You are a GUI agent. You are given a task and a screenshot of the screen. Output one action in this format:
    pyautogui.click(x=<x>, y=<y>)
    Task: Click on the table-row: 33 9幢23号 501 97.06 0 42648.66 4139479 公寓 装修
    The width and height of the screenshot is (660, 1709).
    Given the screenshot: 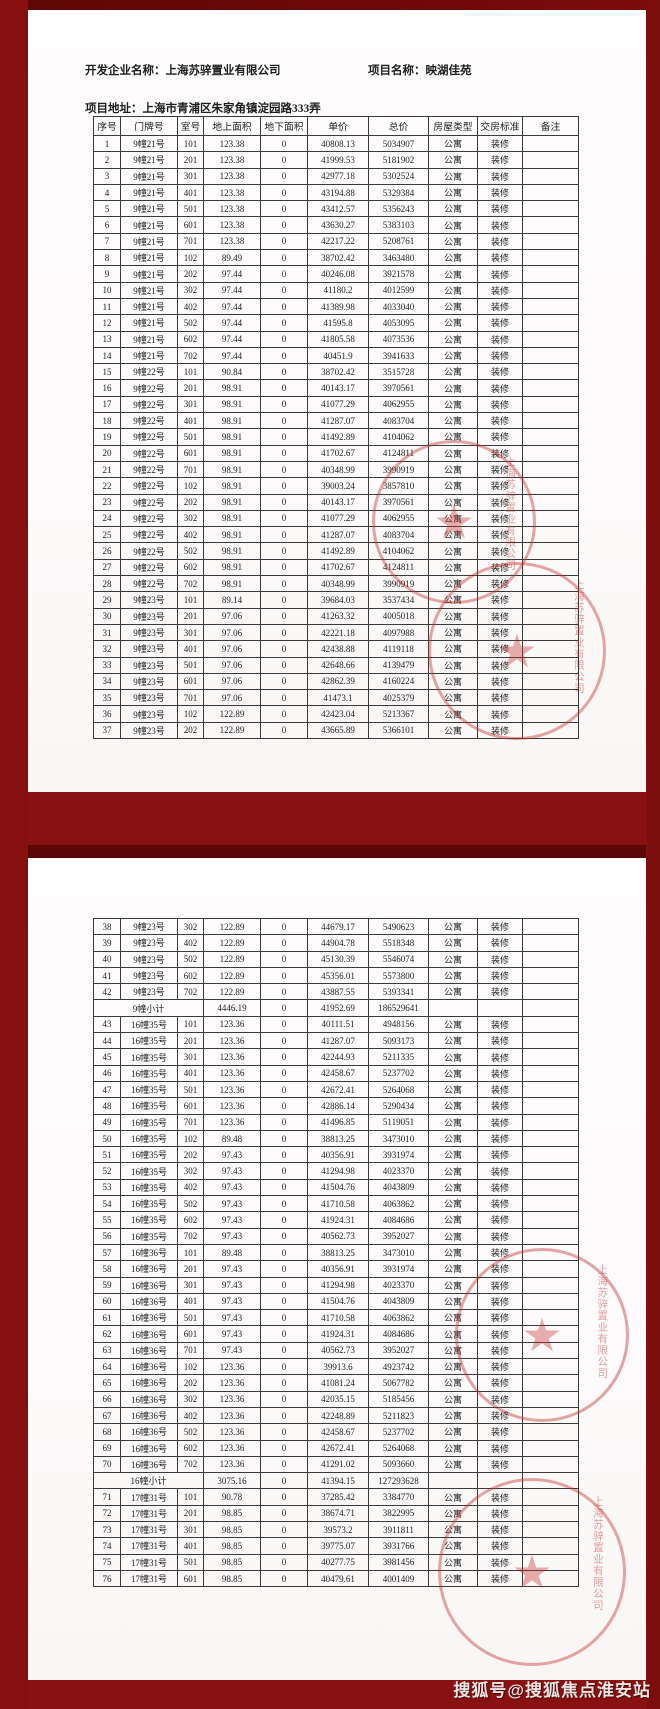 What is the action you would take?
    pyautogui.click(x=336, y=665)
    